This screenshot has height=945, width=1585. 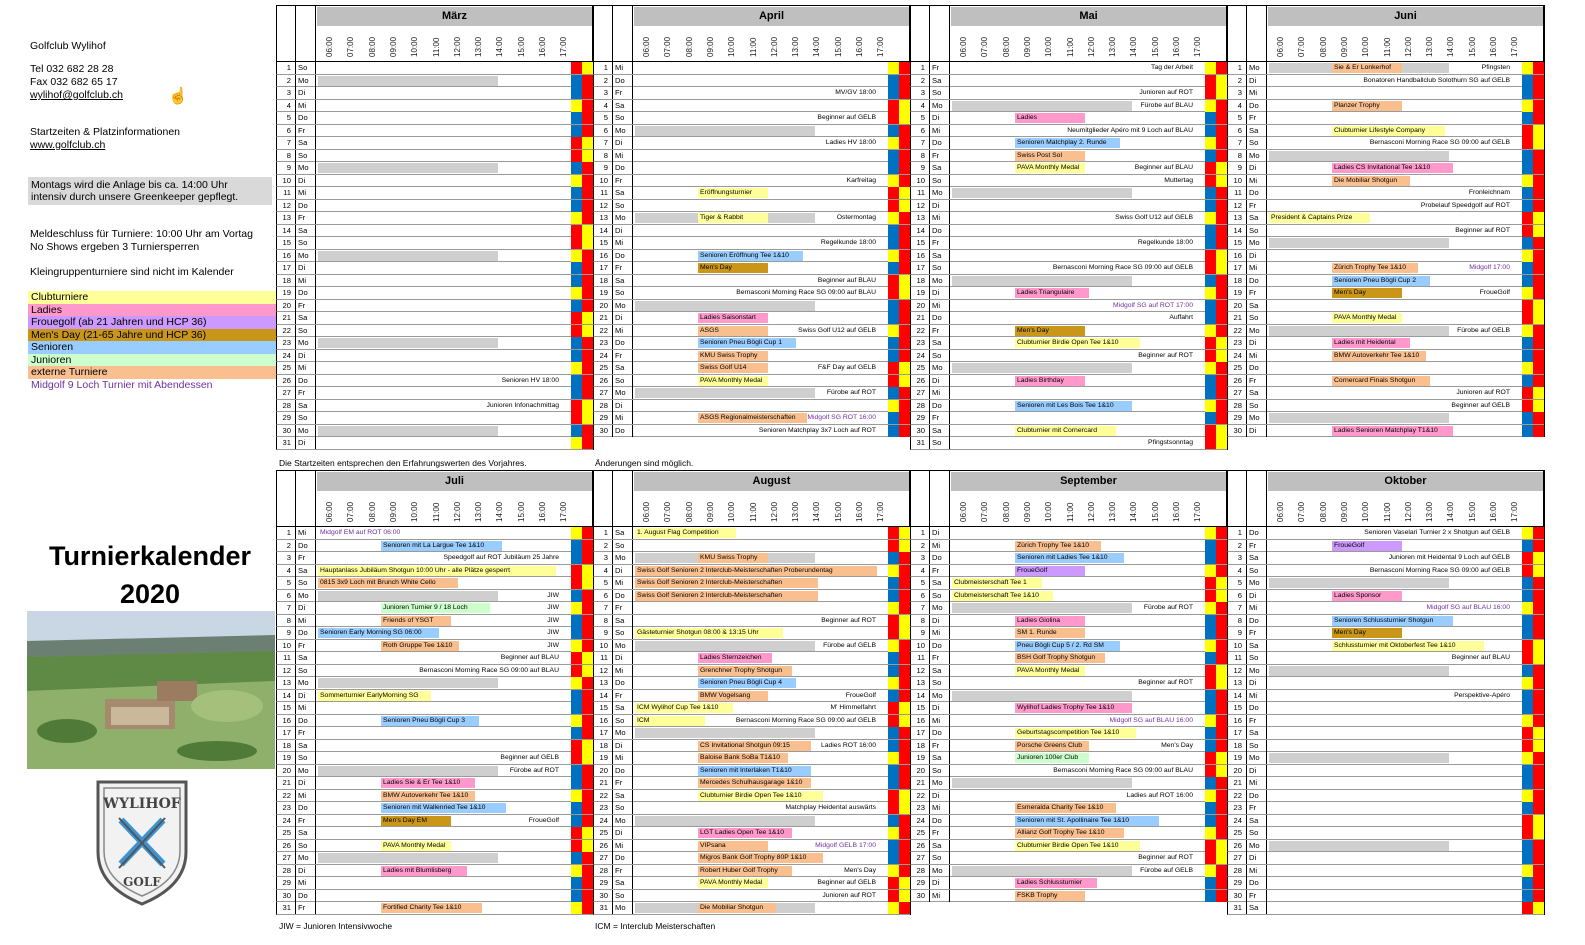 I want to click on event-note: Men's Day, so click(x=860, y=870).